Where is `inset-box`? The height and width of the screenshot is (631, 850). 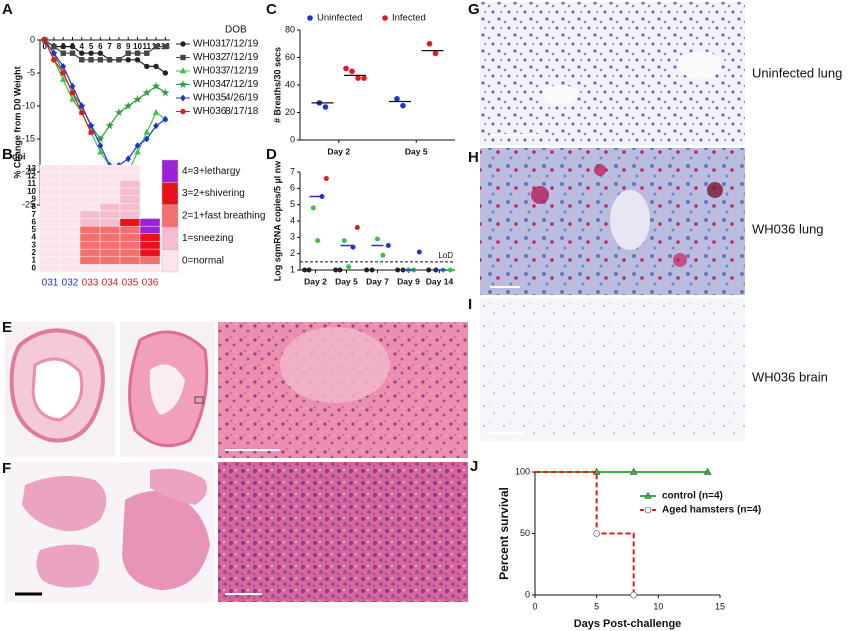 inset-box is located at coordinates (199, 400).